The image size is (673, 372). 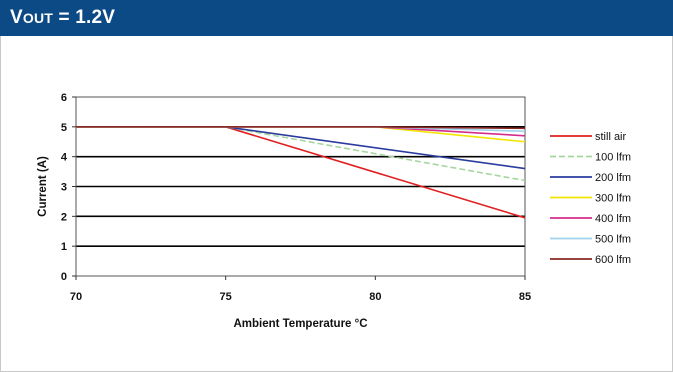 What do you see at coordinates (16, 17) in the screenshot?
I see `title-main: V` at bounding box center [16, 17].